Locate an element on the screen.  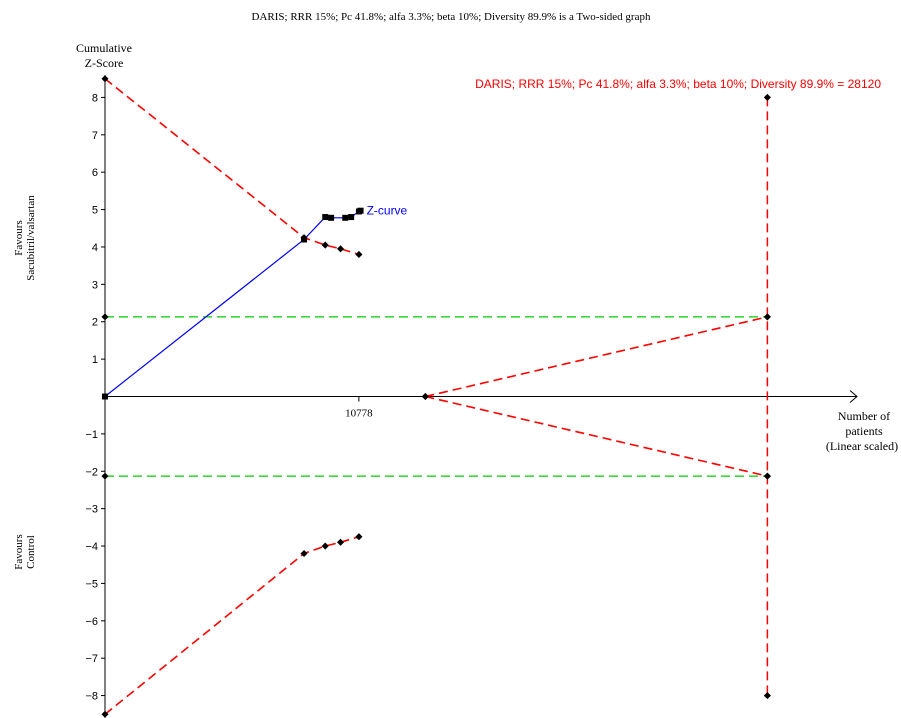
z-curve-line is located at coordinates (232, 303).